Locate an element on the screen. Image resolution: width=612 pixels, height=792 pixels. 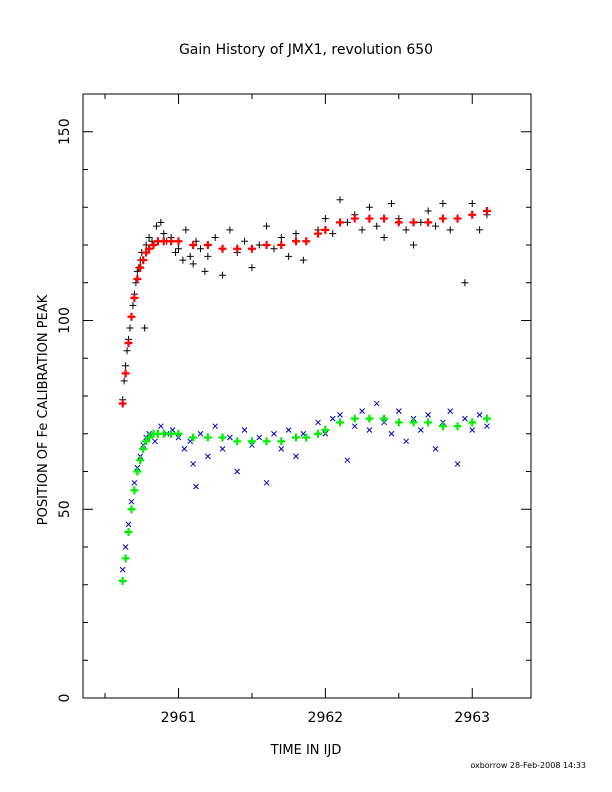
y-tick-label: 0 is located at coordinates (65, 698).